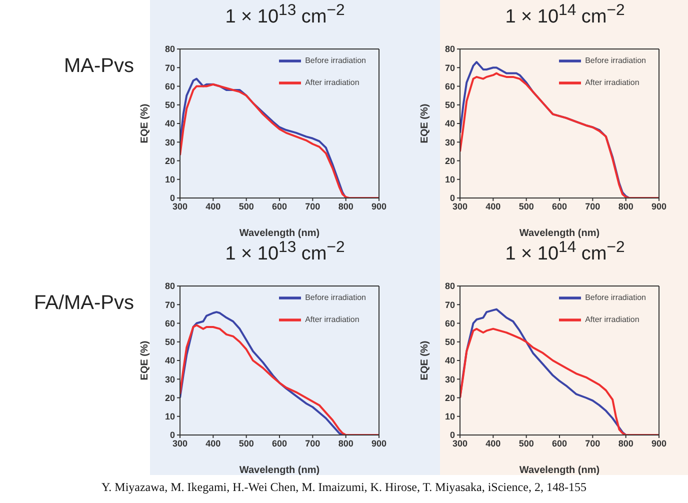 The height and width of the screenshot is (503, 688). I want to click on text: Y. Miyazawa, M. Ikegami, H.-Wei Chen, M. Imaizumi, K. Hirose, T. Miyasaka, iScience, 2, 148-155, so click(344, 487).